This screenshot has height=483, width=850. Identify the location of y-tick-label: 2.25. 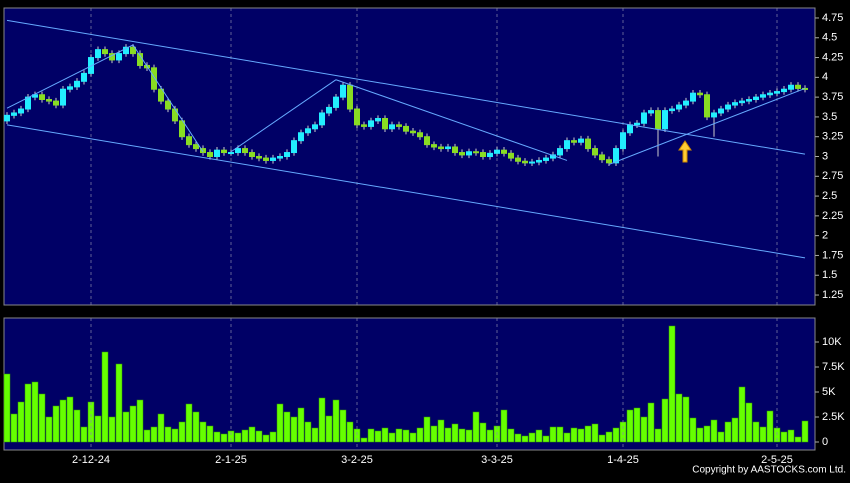
(832, 216).